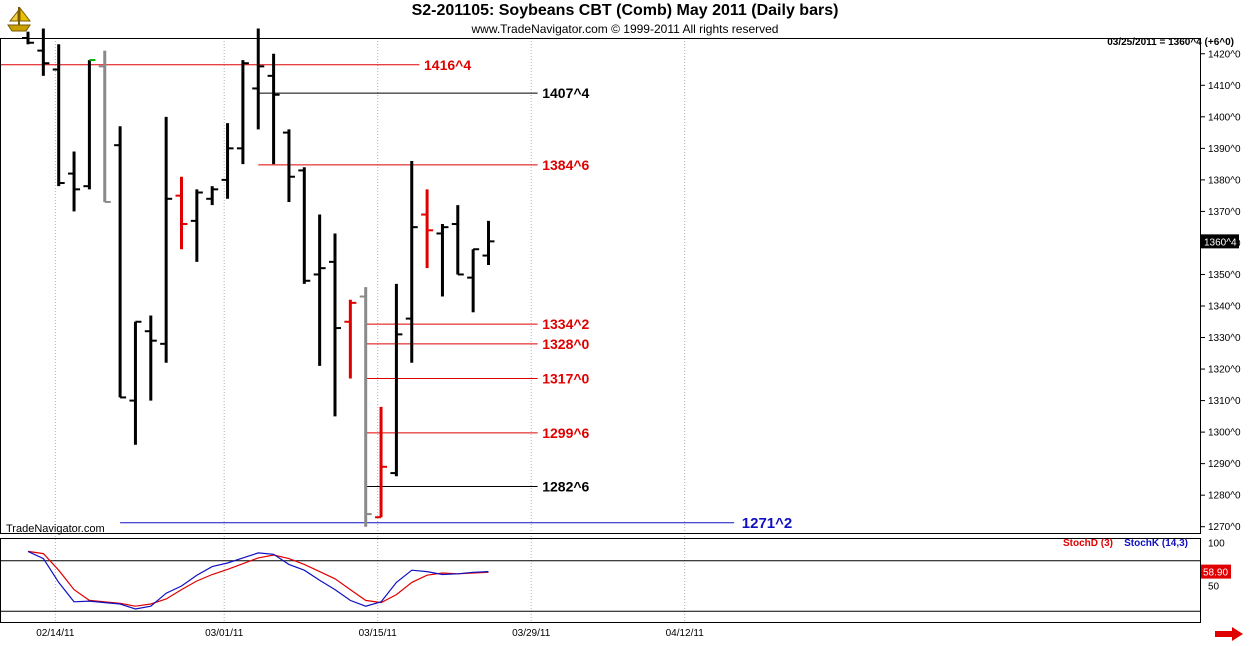 The height and width of the screenshot is (646, 1250). Describe the element at coordinates (55, 529) in the screenshot. I see `brand-label: TradeNavigator.com` at that location.